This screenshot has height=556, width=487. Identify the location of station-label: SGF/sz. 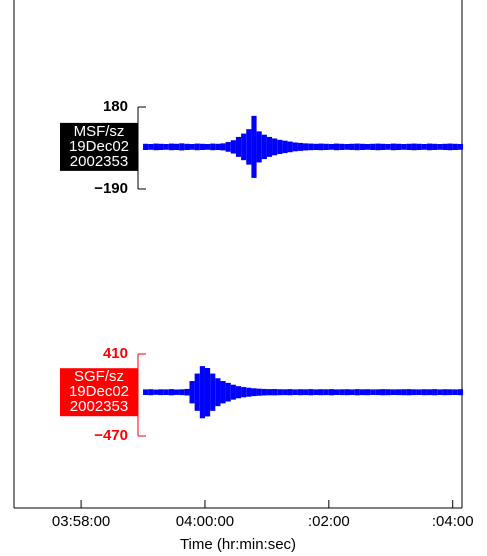
(99, 376).